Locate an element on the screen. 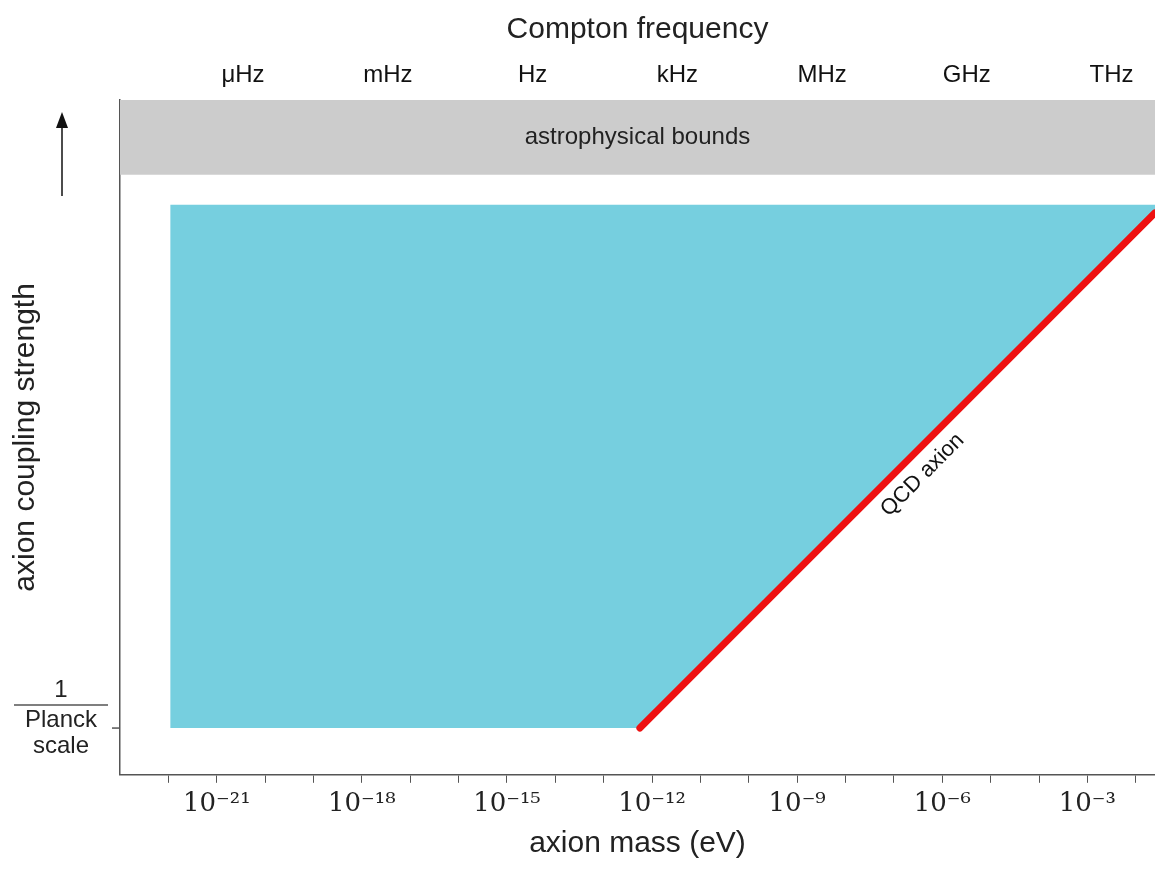 Image resolution: width=1163 pixels, height=870 pixels. text: Hz is located at coordinates (532, 73).